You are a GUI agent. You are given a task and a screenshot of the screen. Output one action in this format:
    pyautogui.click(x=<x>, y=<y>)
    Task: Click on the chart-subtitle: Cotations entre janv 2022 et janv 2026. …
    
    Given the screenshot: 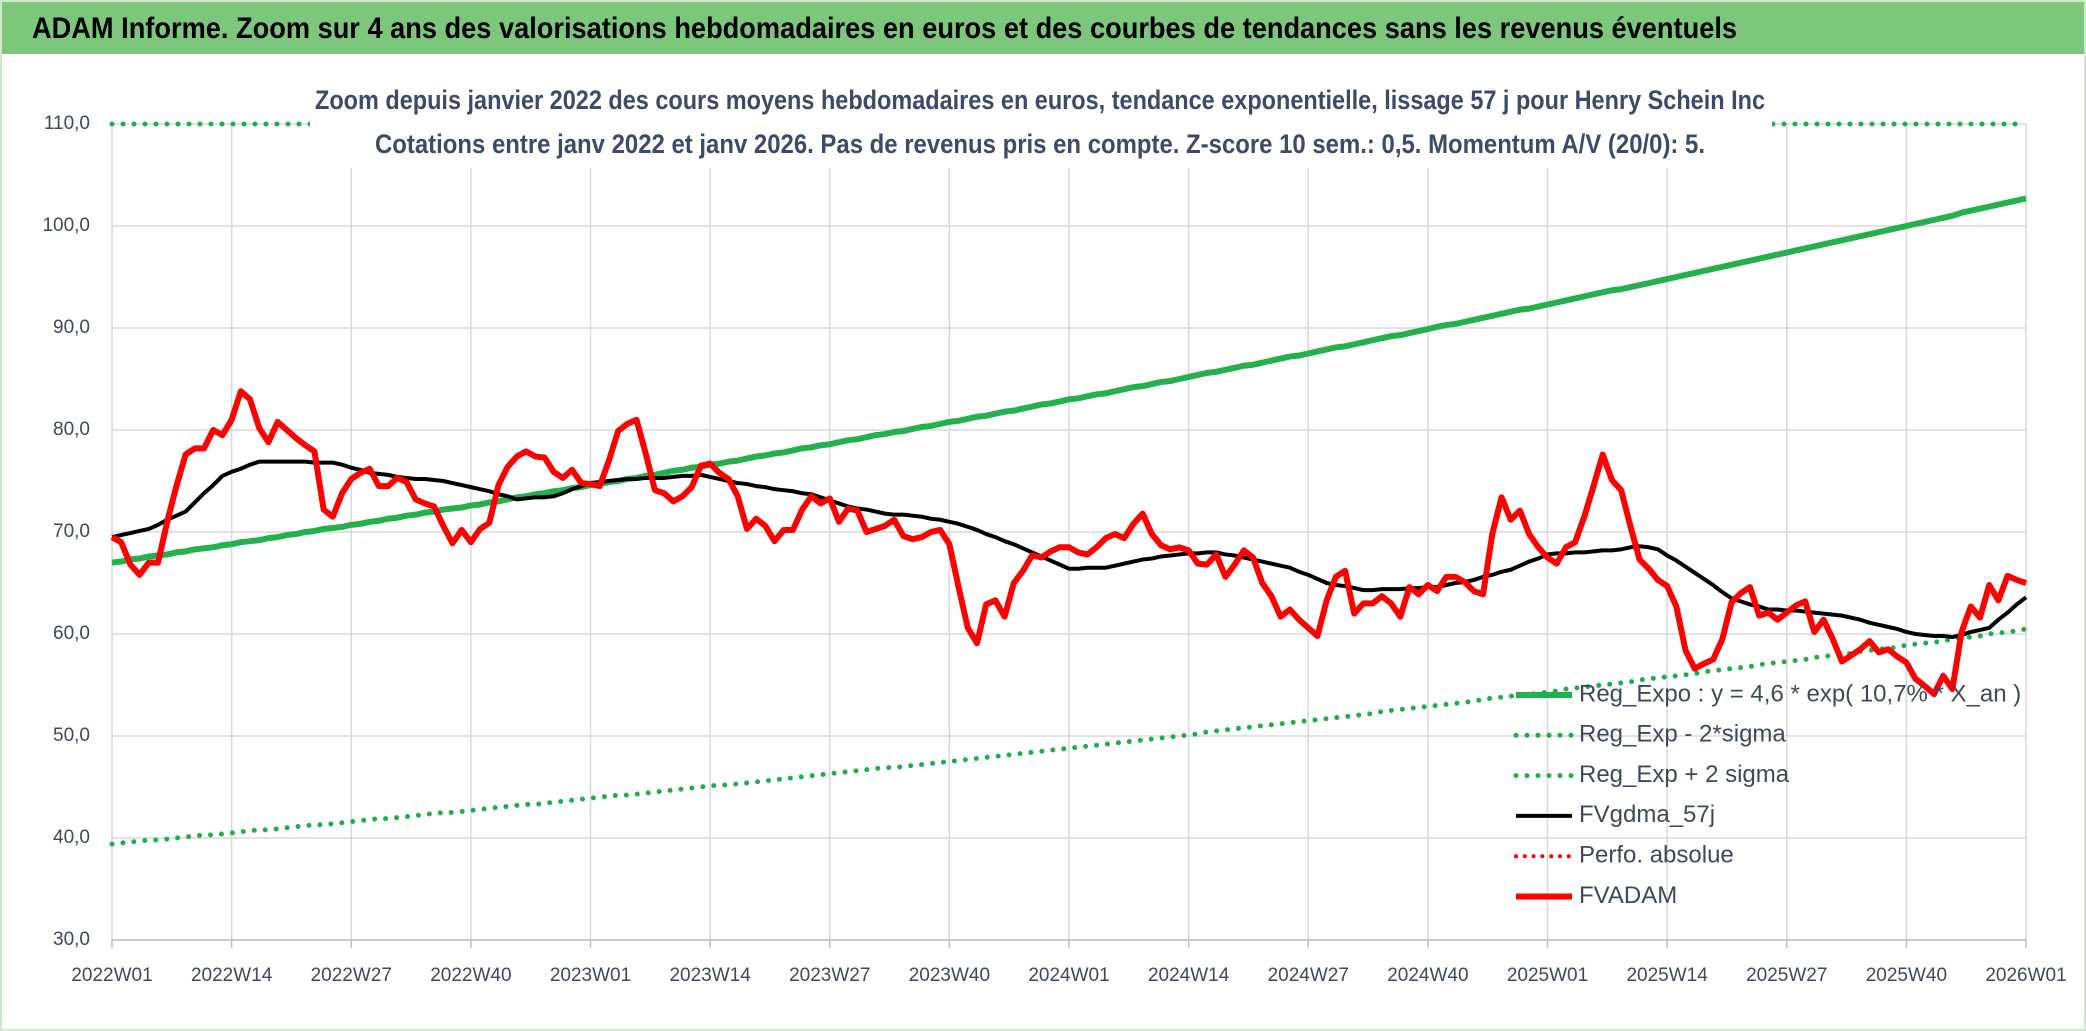 What is the action you would take?
    pyautogui.click(x=1040, y=144)
    